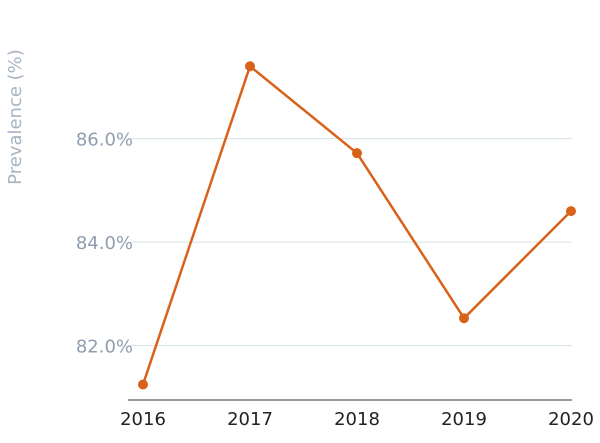 The image size is (600, 443). What do you see at coordinates (104, 140) in the screenshot?
I see `y-tick-label: 86.0%` at bounding box center [104, 140].